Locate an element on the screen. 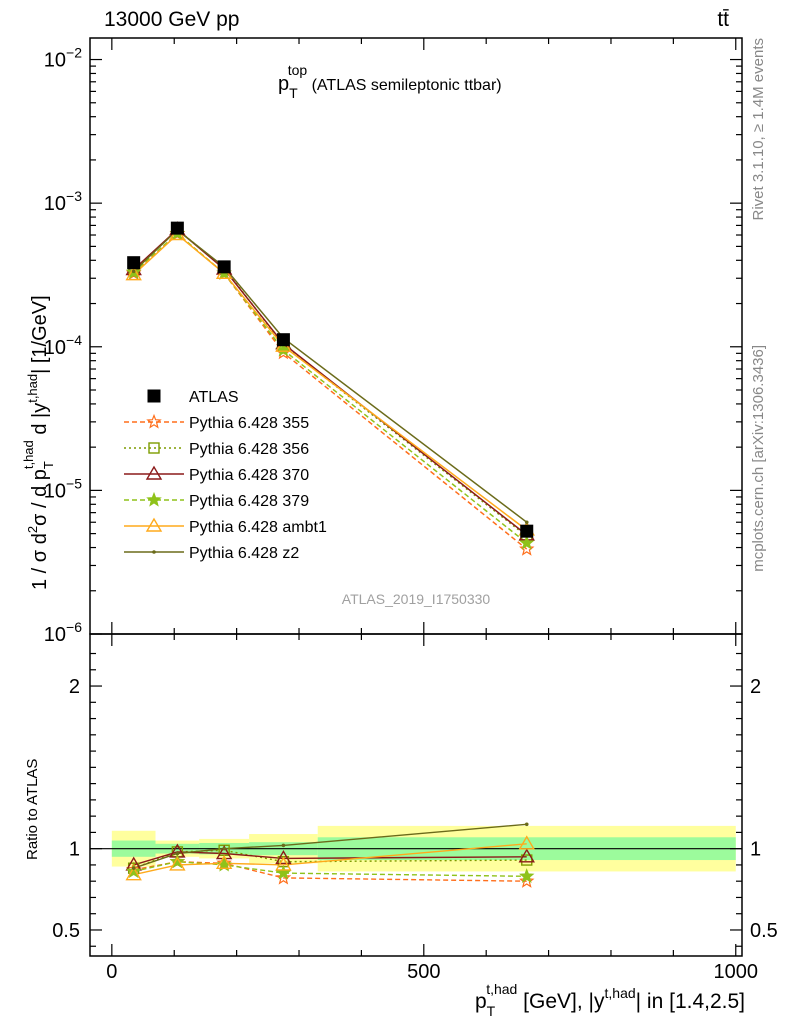 This screenshot has height=1029, width=786. main-ylabel: 1 / σ d2σ / d pTt,had d |yt,had| [1/GeV] is located at coordinates (38, 442).